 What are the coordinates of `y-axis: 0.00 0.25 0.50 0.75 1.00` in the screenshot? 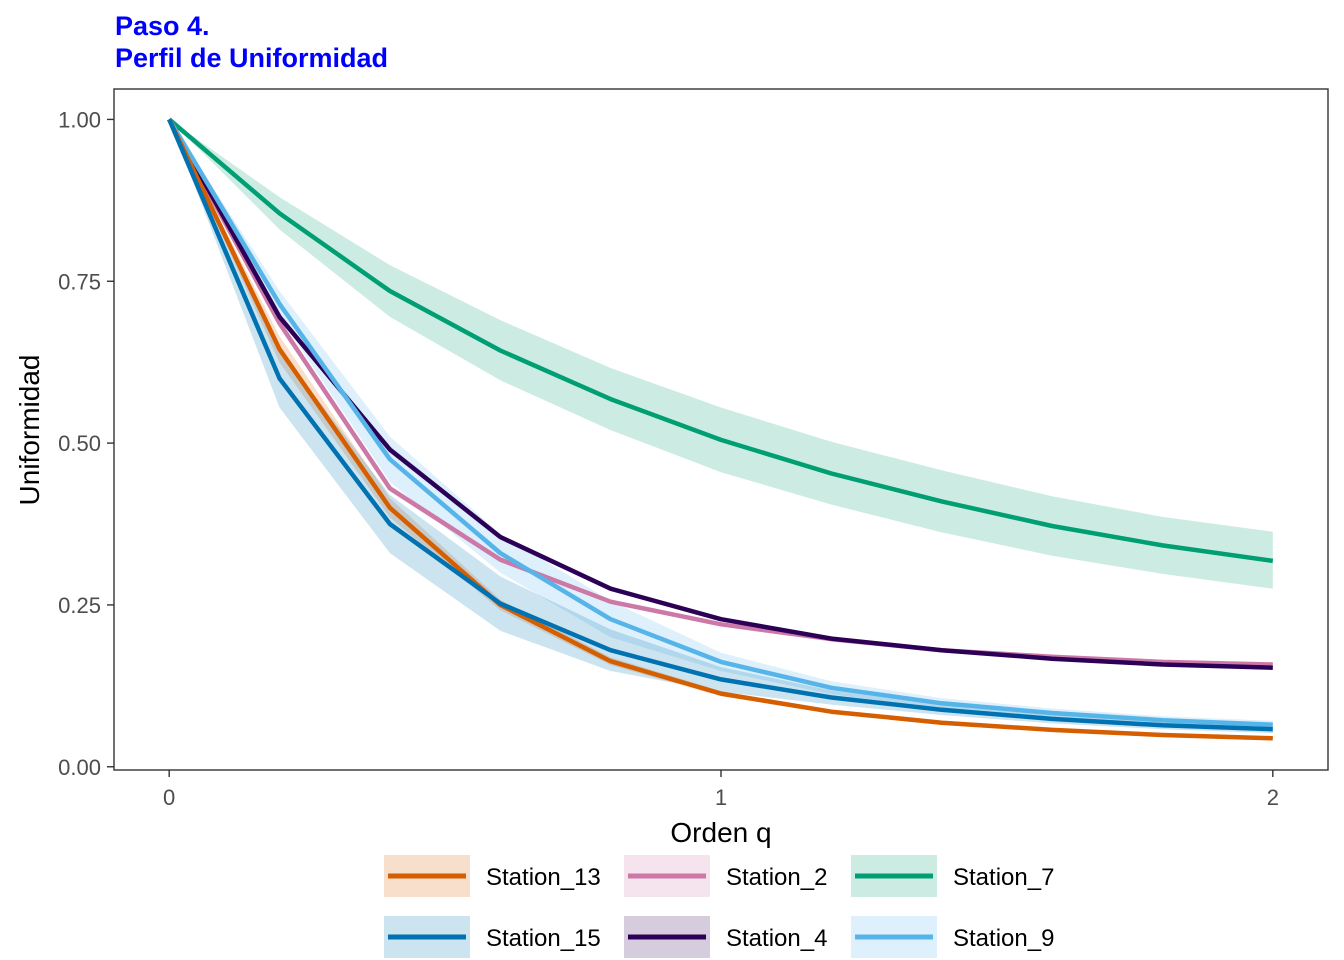 It's located at (86, 443).